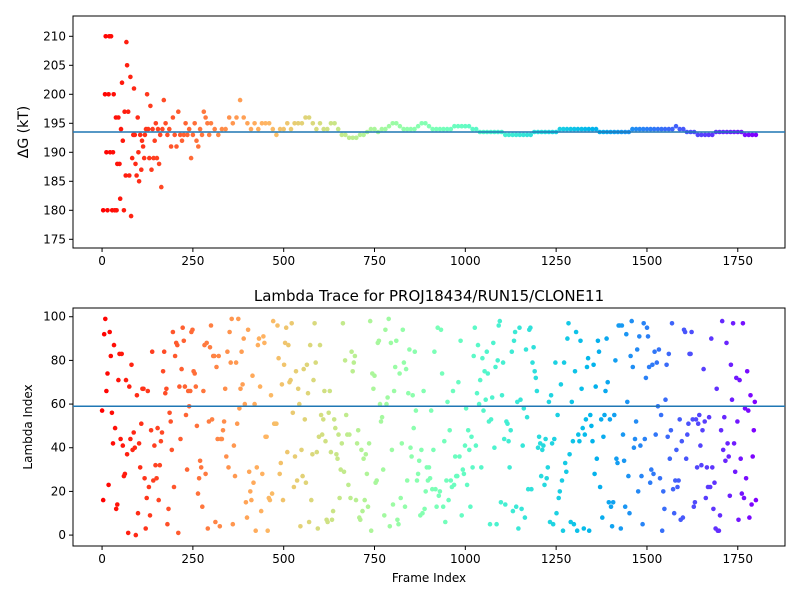  Describe the element at coordinates (54, 317) in the screenshot. I see `y-tick-label: 100` at that location.